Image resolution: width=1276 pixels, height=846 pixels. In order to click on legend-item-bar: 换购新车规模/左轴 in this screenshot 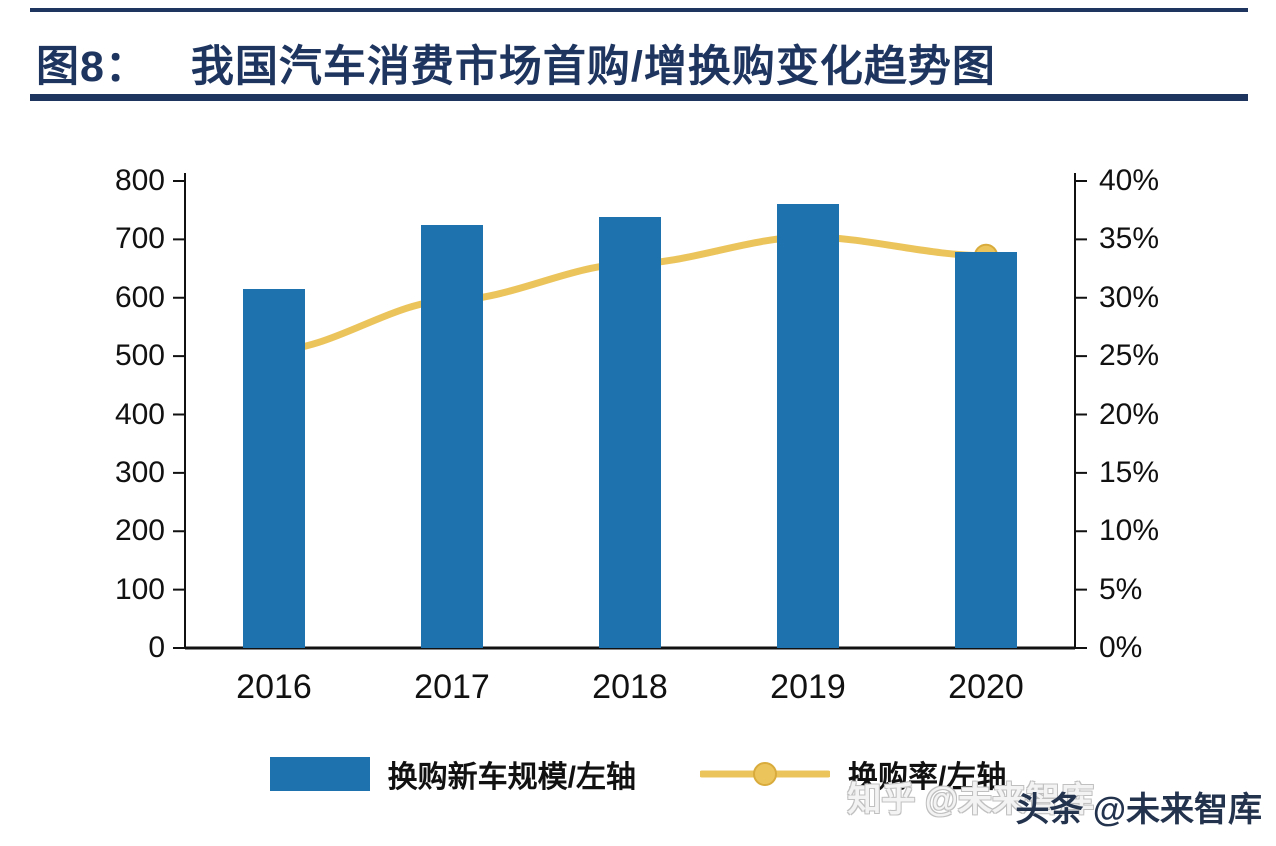, I will do `click(452, 774)`.